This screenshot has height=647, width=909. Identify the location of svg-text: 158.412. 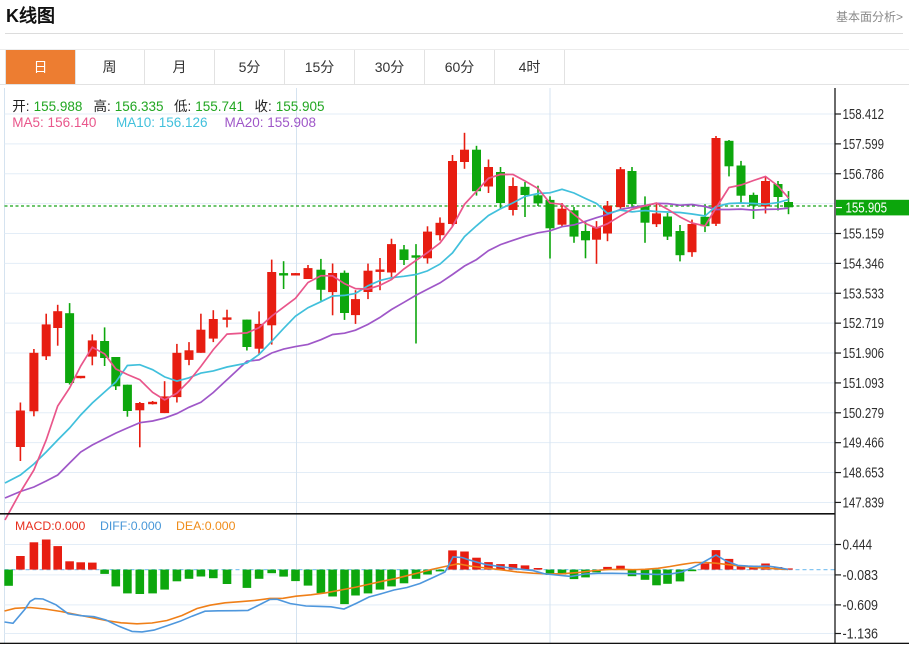
(864, 115).